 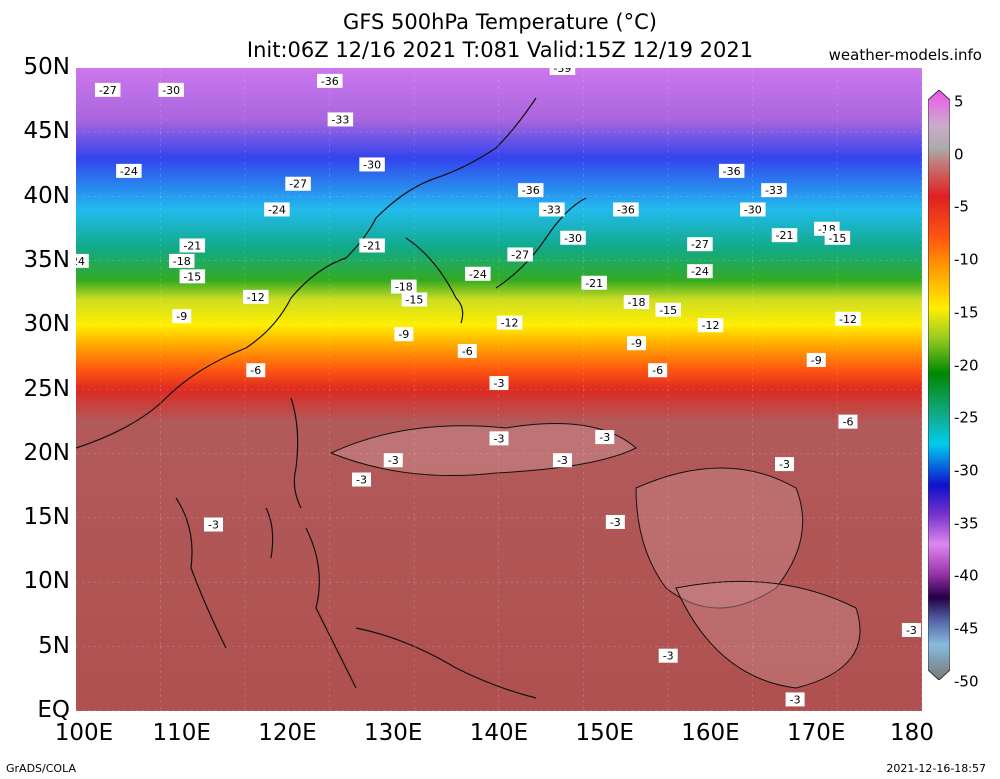 I want to click on colorbar-tick-label: -15, so click(x=966, y=312).